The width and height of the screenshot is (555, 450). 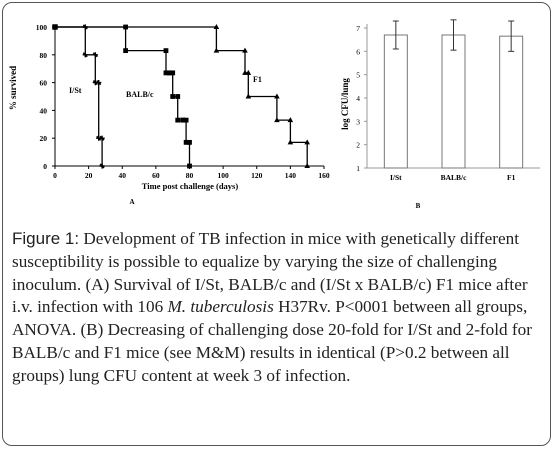 I want to click on cfu-y-tick-label: 3, so click(x=358, y=121).